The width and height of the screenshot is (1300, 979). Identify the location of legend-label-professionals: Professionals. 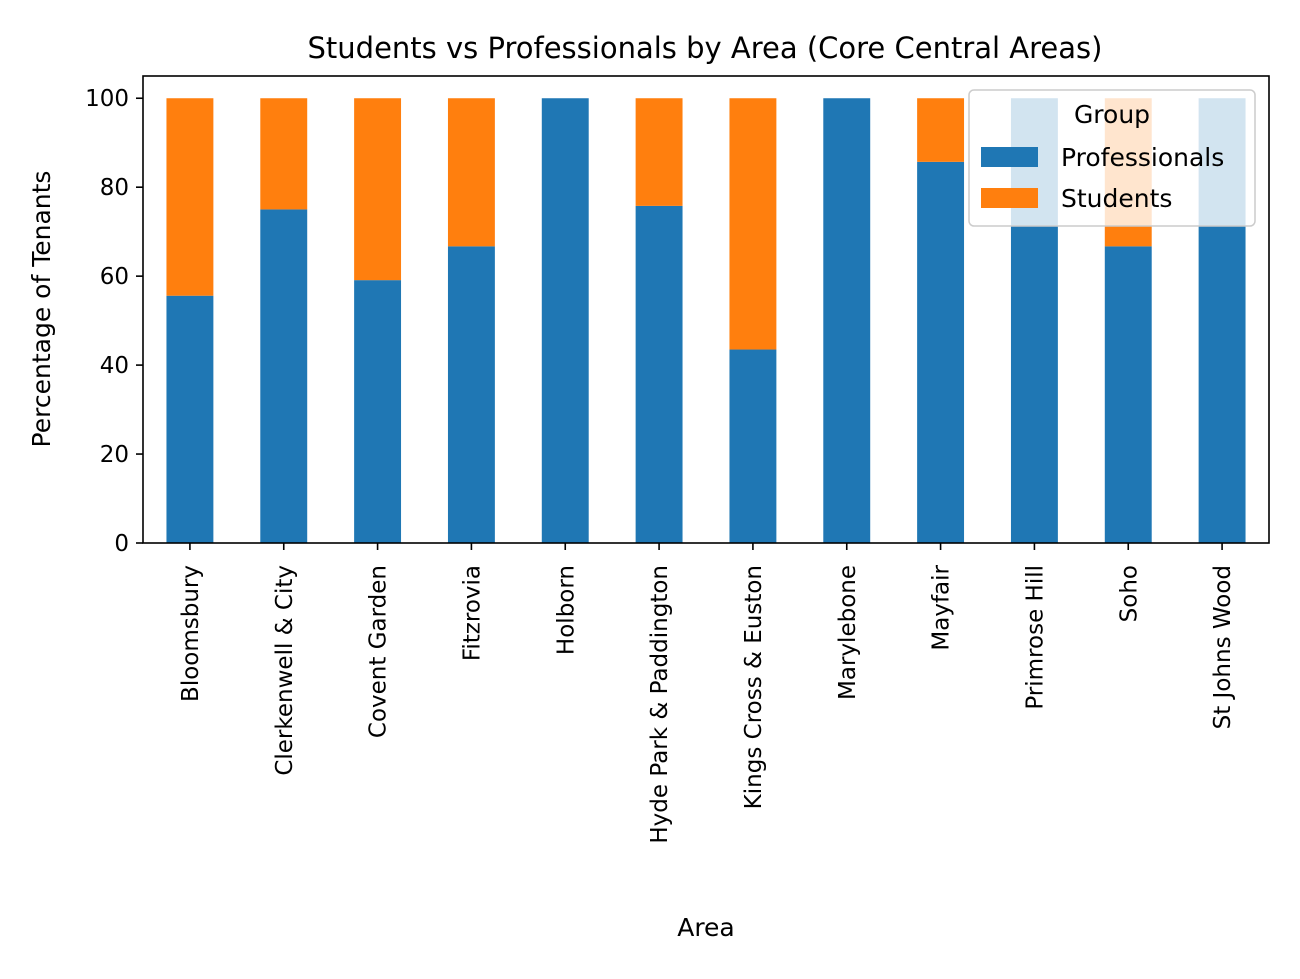
(1142, 157).